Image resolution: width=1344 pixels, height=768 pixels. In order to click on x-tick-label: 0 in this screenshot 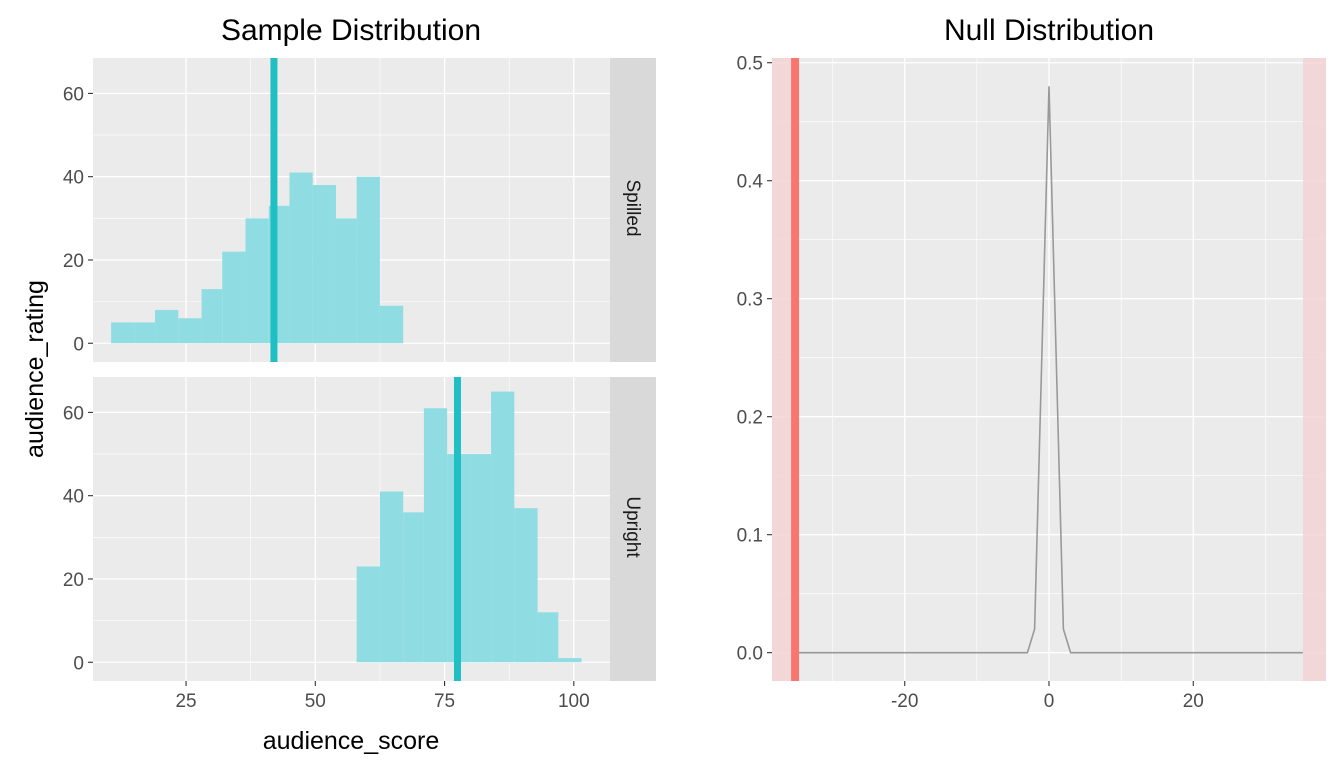, I will do `click(1049, 701)`.